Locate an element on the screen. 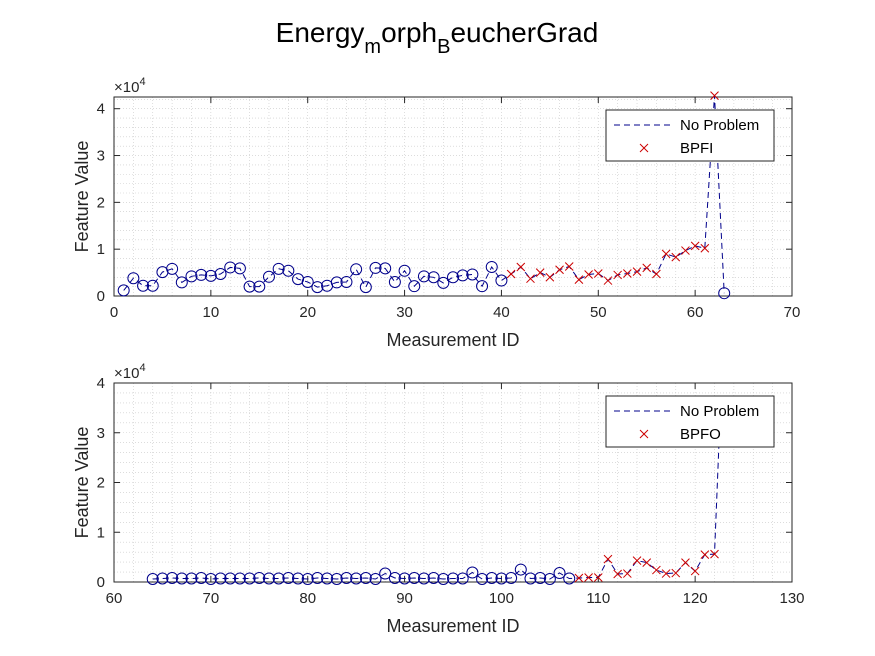  title-part-1: Energy is located at coordinates (320, 32).